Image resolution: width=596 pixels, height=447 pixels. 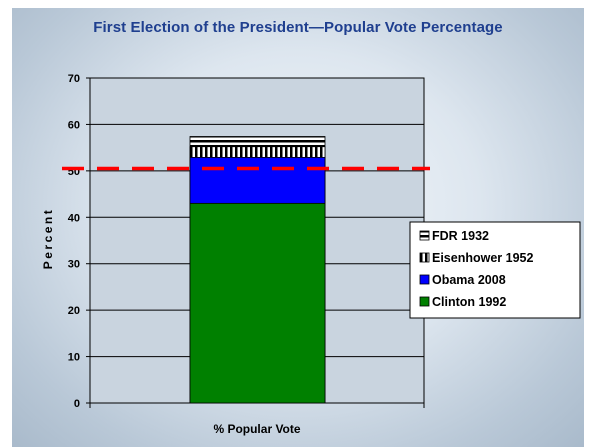 I want to click on legend-box, so click(x=495, y=270).